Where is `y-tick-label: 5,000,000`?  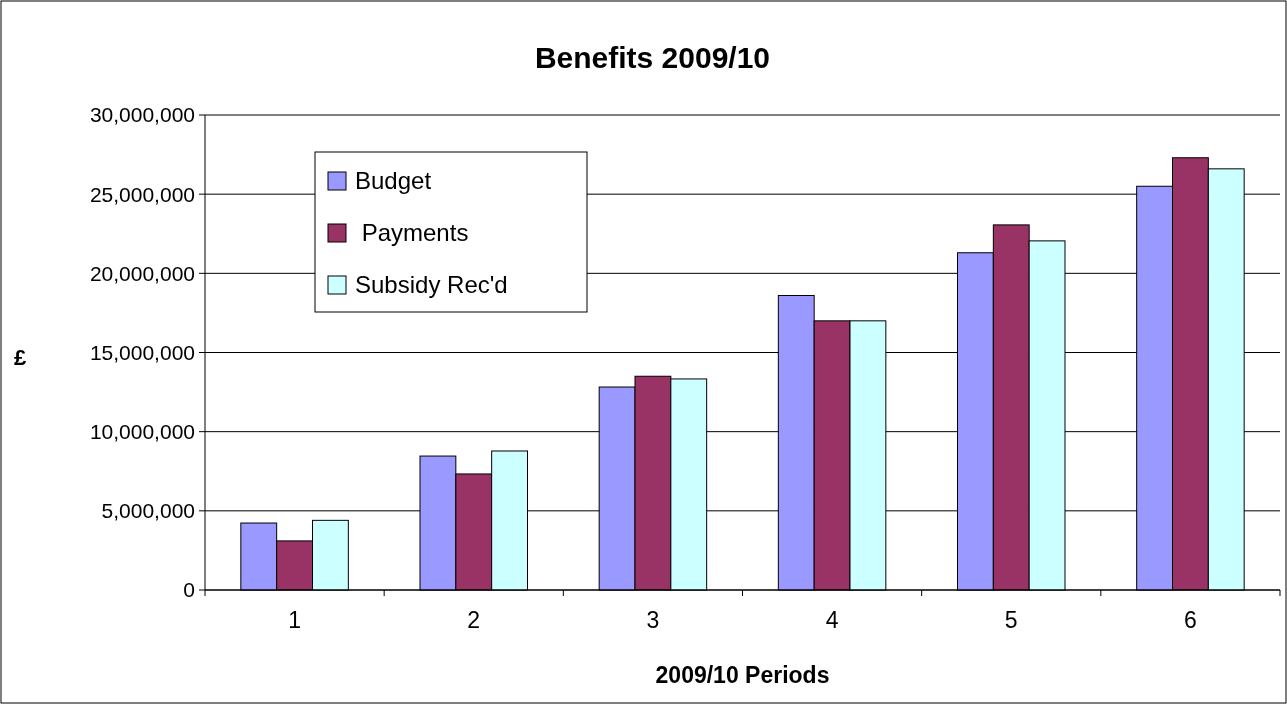 y-tick-label: 5,000,000 is located at coordinates (148, 511).